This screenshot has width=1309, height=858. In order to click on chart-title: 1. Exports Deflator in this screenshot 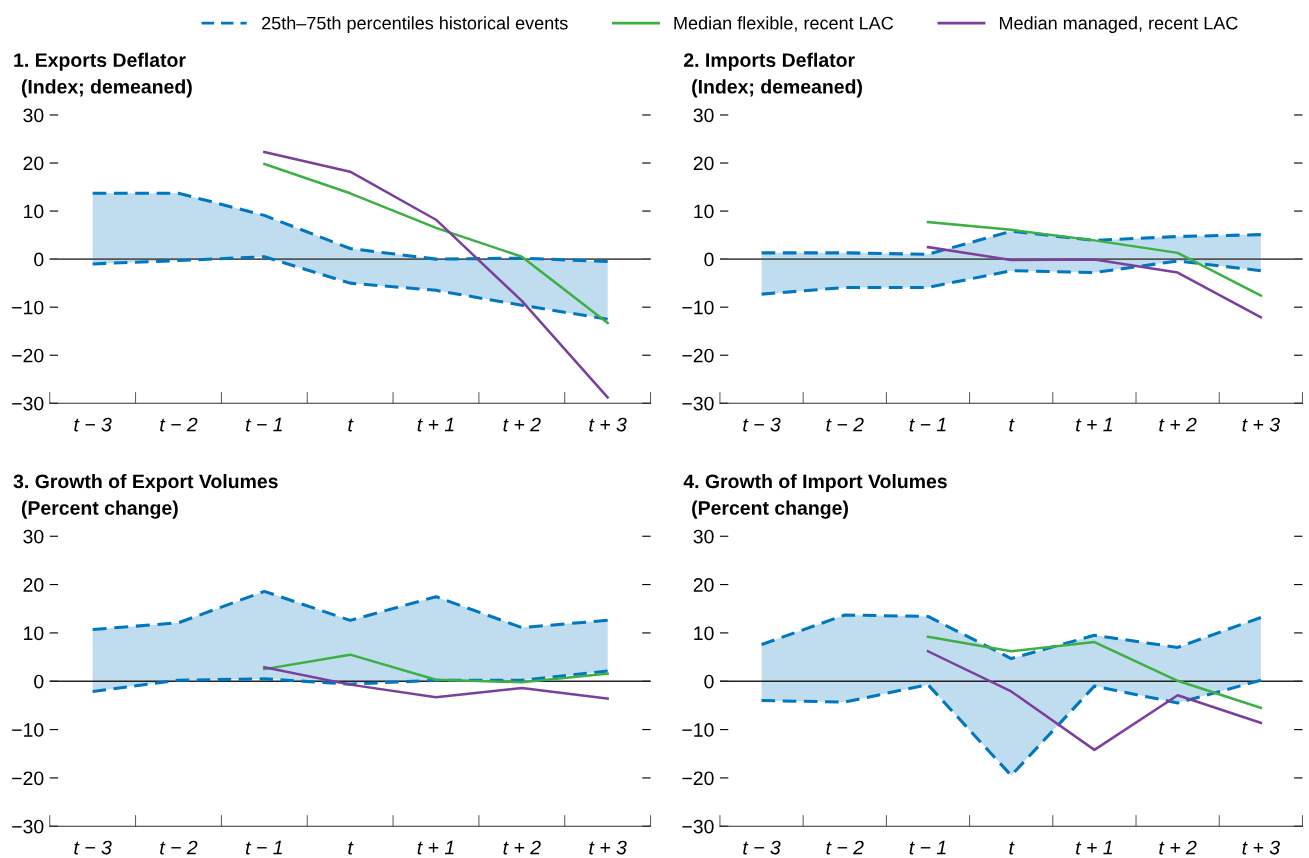, I will do `click(100, 61)`.